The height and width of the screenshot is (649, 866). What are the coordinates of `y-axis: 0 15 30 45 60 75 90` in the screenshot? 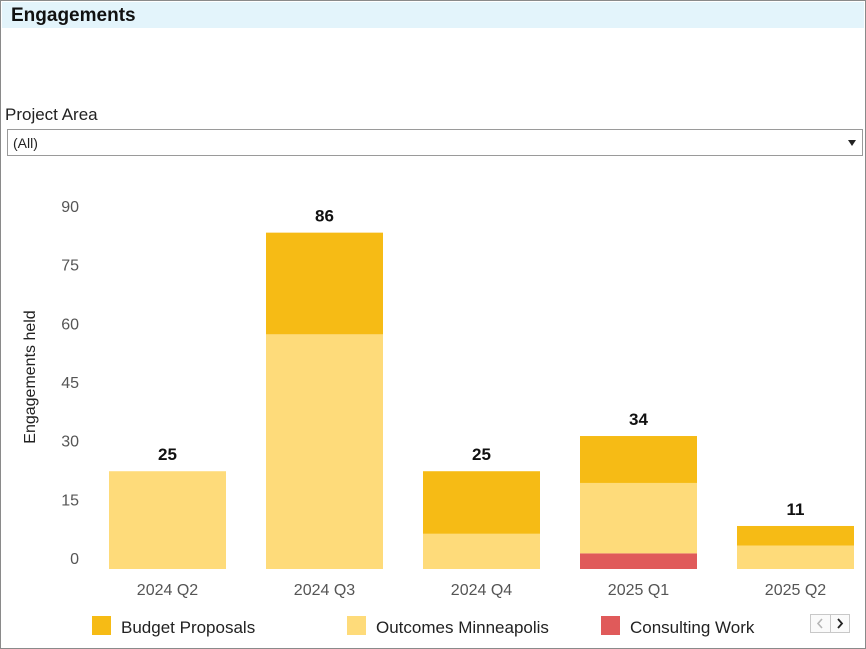 It's located at (70, 383).